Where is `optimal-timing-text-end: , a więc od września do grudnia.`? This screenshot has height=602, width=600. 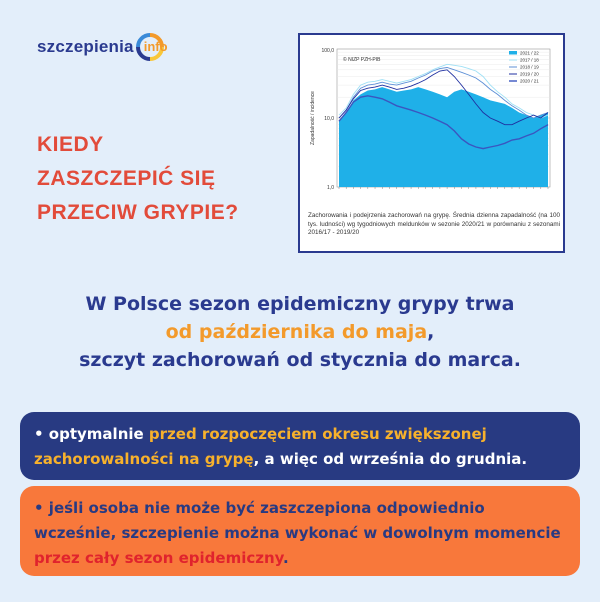
optimal-timing-text-end: , a więc od września do grudnia. is located at coordinates (390, 459).